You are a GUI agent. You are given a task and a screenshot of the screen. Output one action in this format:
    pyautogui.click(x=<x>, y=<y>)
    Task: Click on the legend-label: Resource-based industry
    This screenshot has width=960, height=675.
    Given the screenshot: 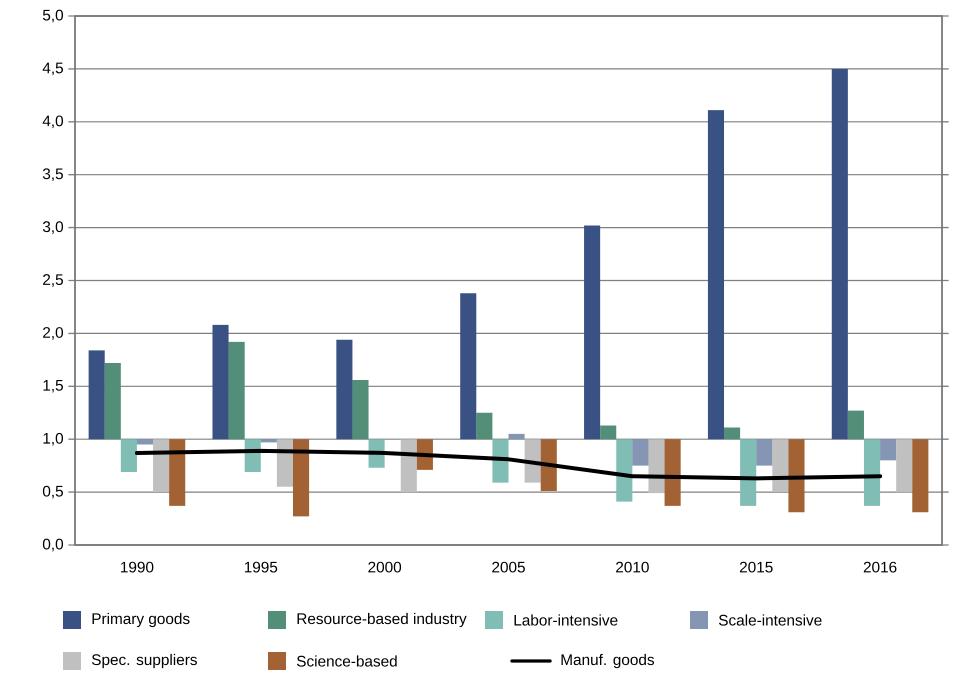 What is the action you would take?
    pyautogui.click(x=382, y=620)
    